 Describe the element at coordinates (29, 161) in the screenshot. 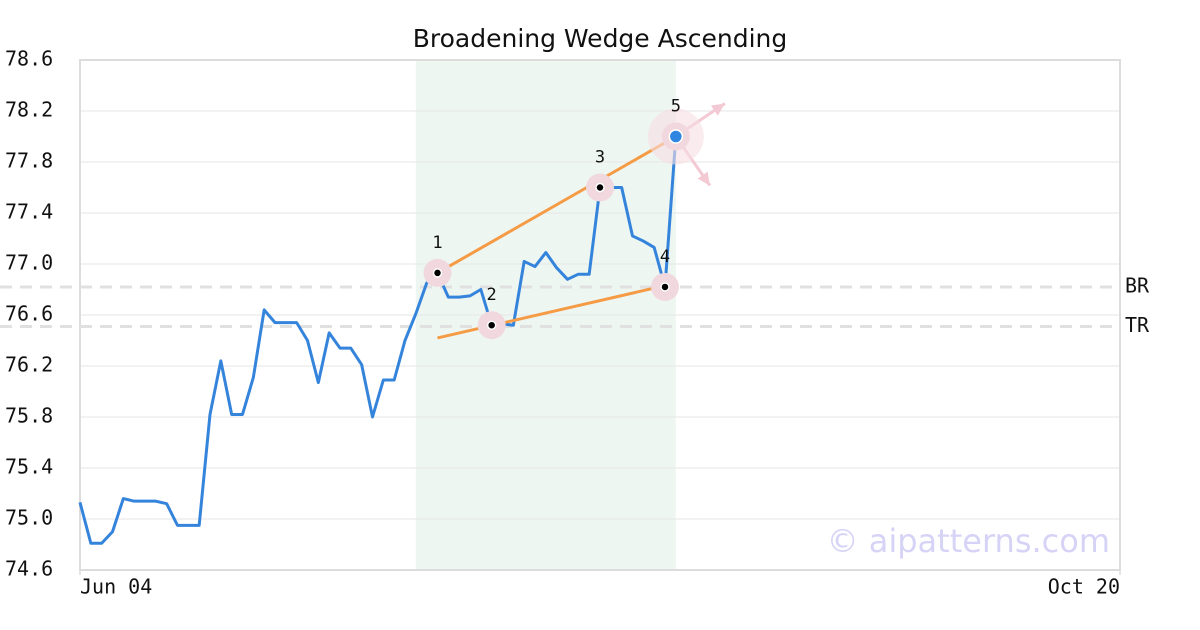

I see `y-tick-label: 77.8` at that location.